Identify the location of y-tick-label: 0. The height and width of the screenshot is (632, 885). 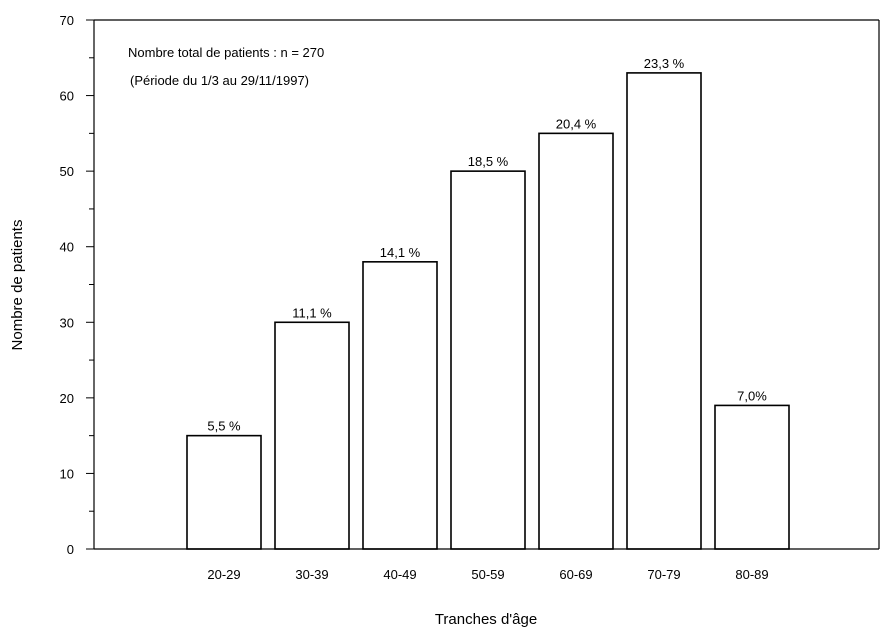
(70, 549).